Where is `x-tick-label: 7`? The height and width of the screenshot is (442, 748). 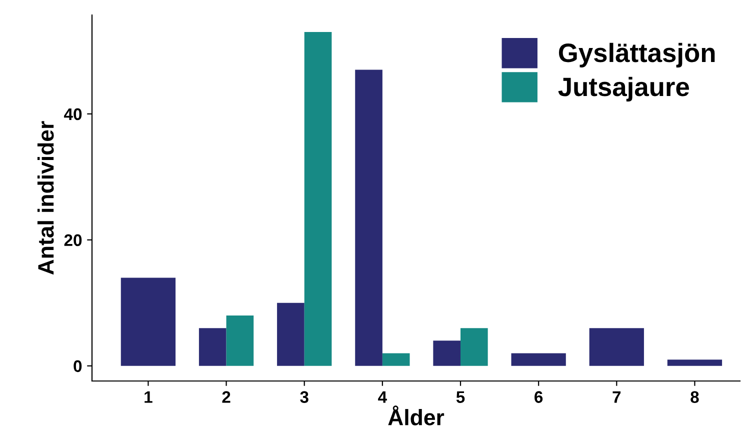
x-tick-label: 7 is located at coordinates (616, 397).